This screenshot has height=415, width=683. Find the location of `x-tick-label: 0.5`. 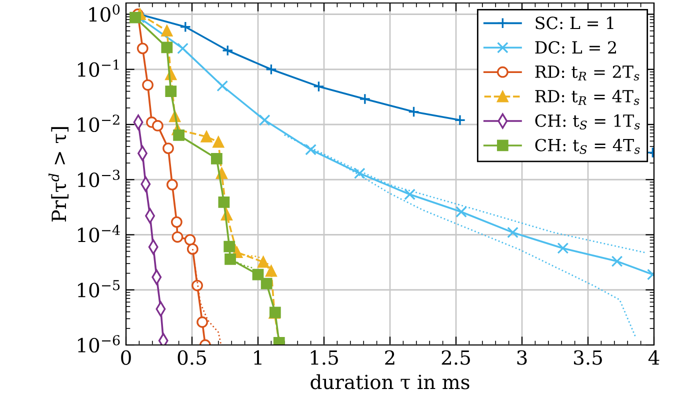

x-tick-label: 0.5 is located at coordinates (192, 357).